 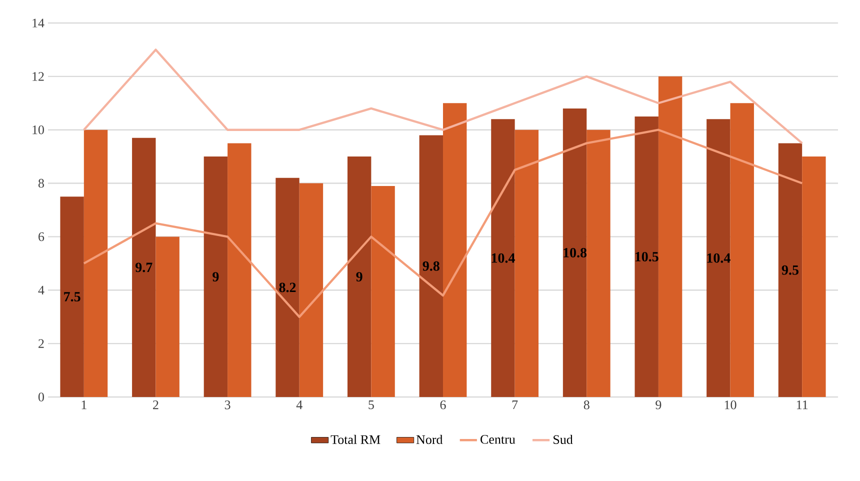 What do you see at coordinates (563, 439) in the screenshot?
I see `legend-label: Sud` at bounding box center [563, 439].